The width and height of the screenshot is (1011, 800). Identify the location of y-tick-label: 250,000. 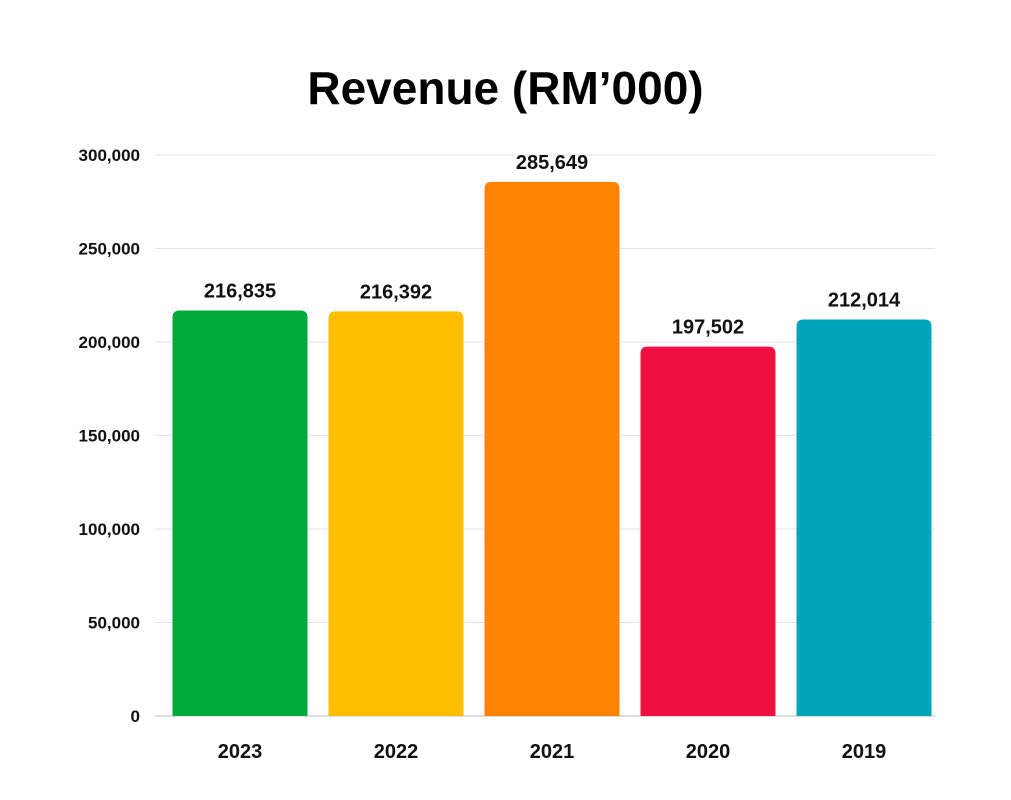
(109, 249).